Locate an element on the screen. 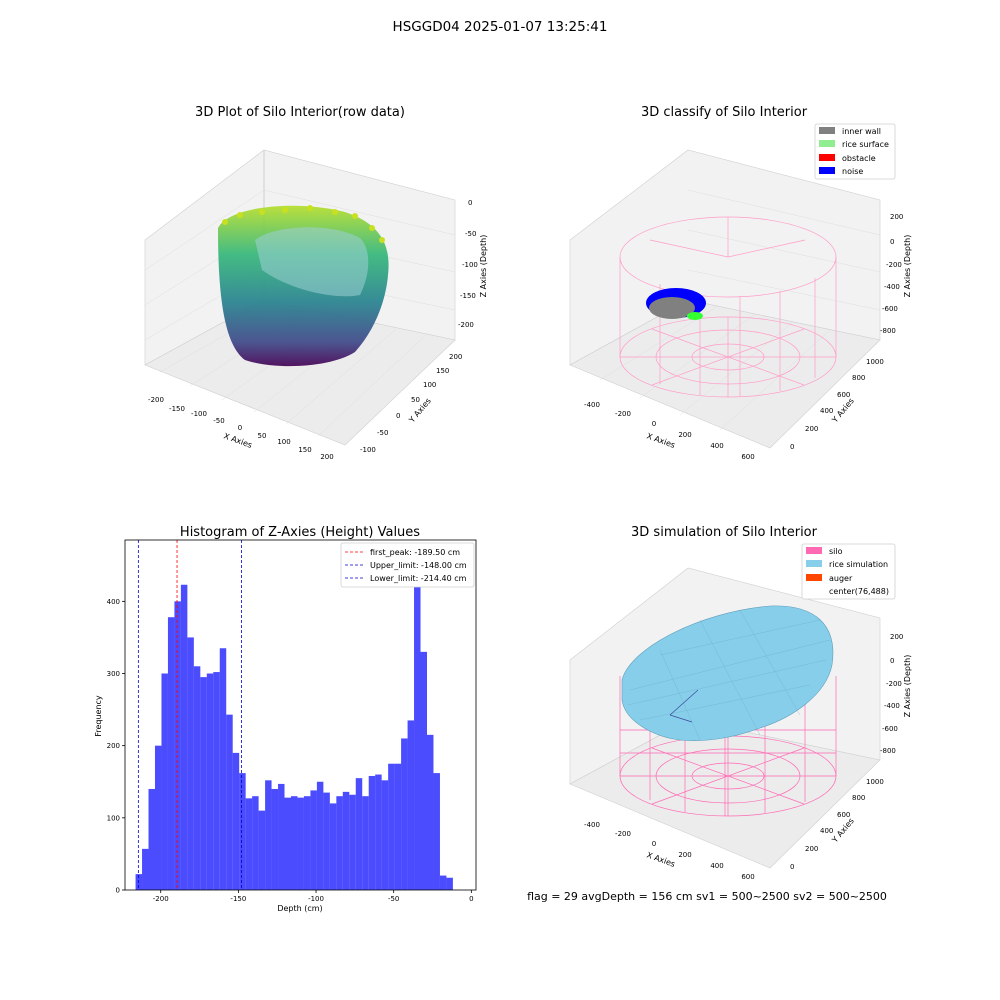  simulation-xtick: 0 is located at coordinates (654, 844).